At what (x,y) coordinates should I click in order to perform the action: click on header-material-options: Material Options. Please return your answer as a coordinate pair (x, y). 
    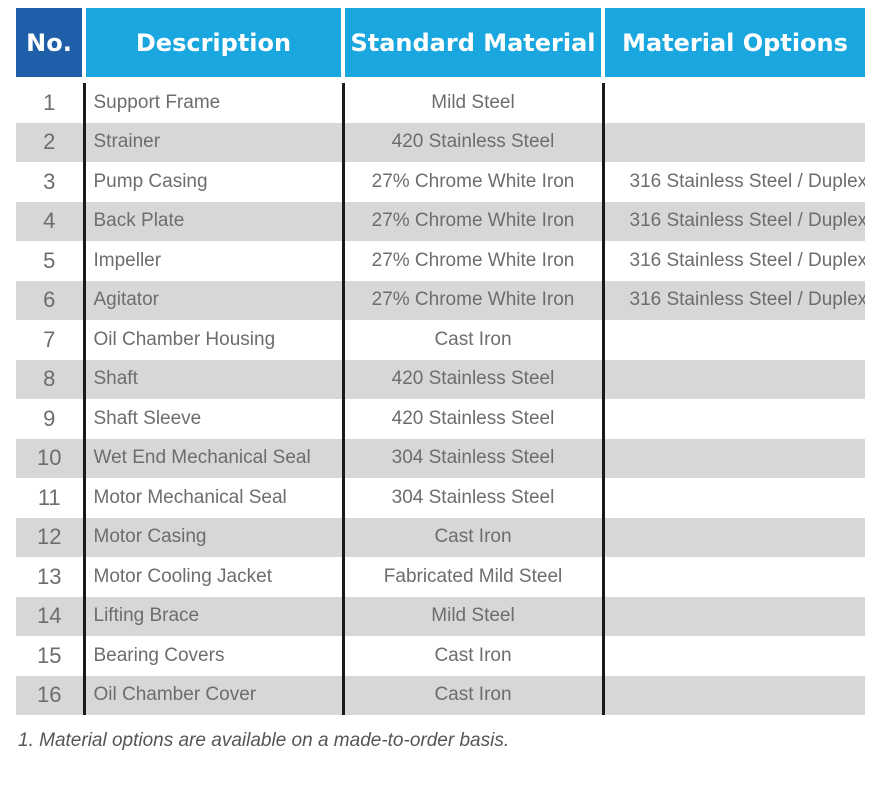
    Looking at the image, I should click on (733, 44).